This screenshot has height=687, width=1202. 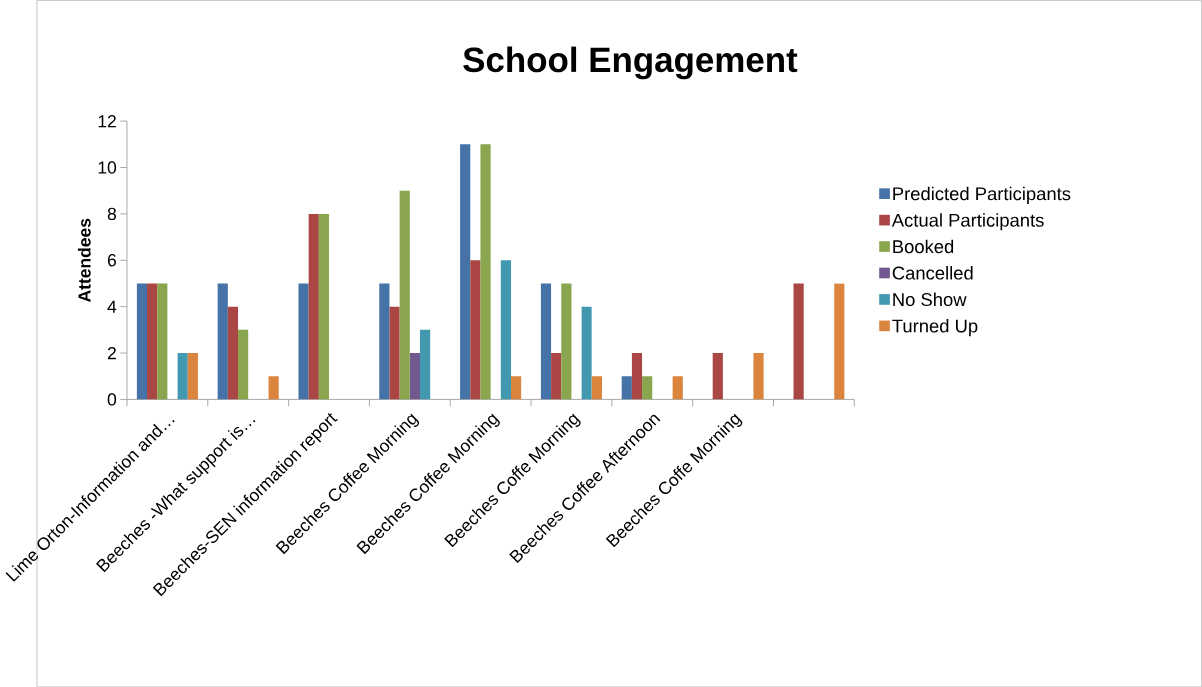 What do you see at coordinates (84, 260) in the screenshot?
I see `y-axis-title: Attendees` at bounding box center [84, 260].